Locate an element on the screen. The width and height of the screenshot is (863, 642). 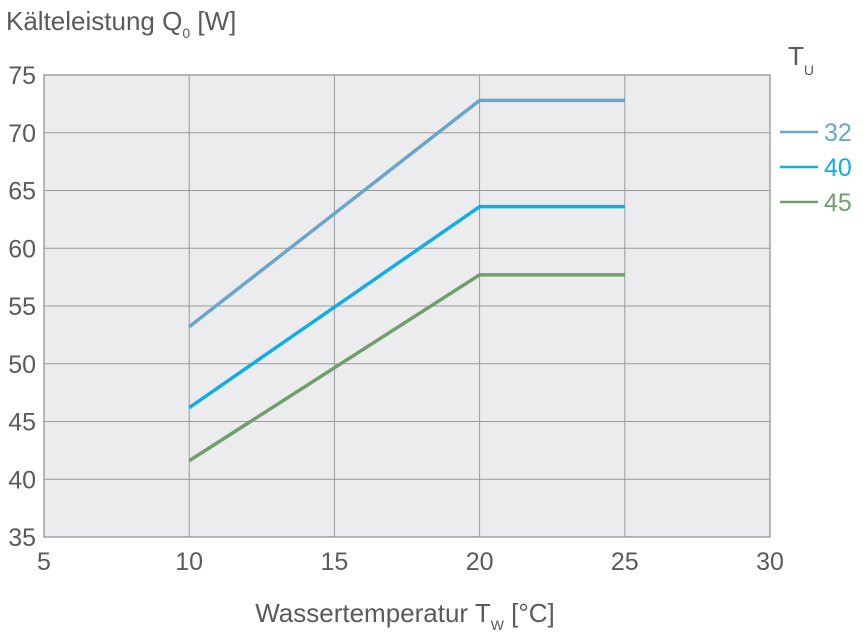
y-tick-label: 35 is located at coordinates (22, 538).